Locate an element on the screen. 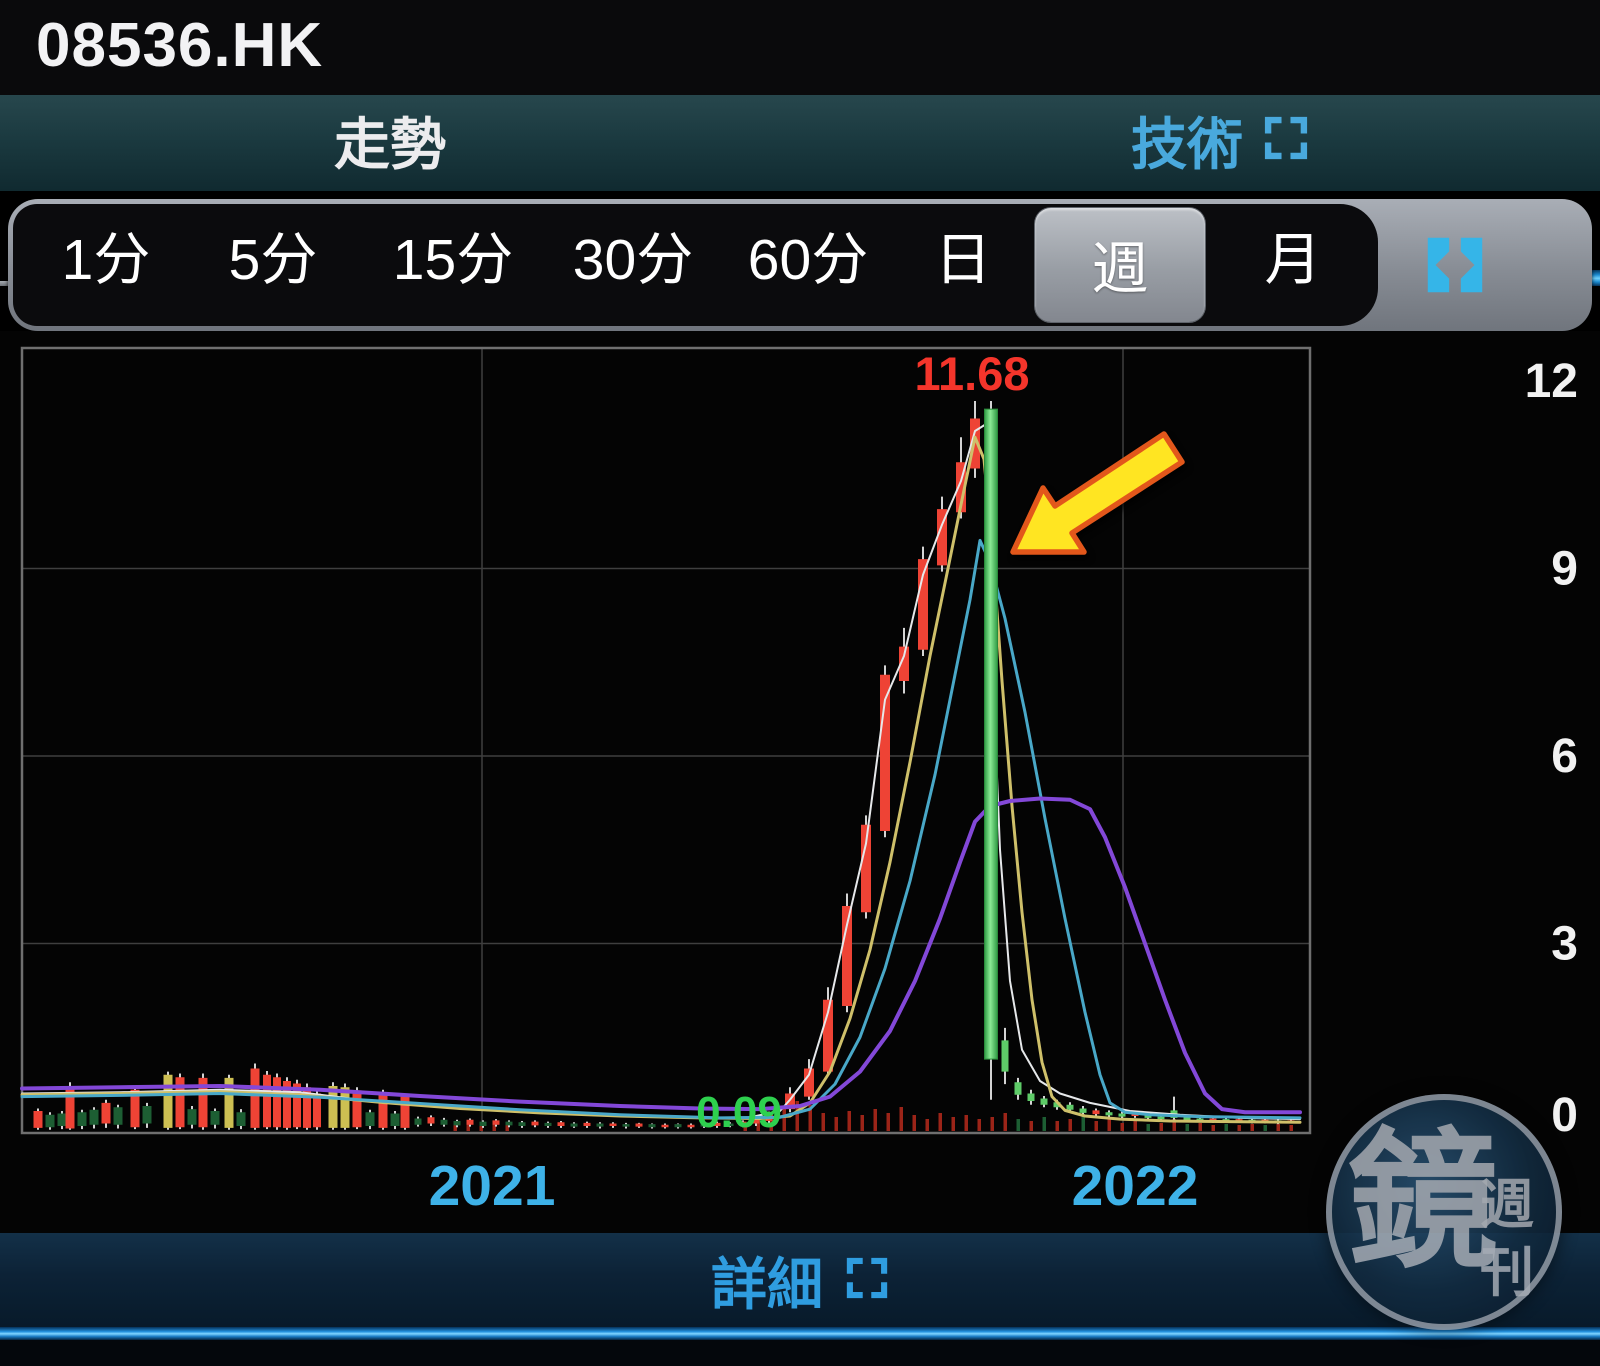 The width and height of the screenshot is (1600, 1366). tab-trend: 走勢 is located at coordinates (390, 140).